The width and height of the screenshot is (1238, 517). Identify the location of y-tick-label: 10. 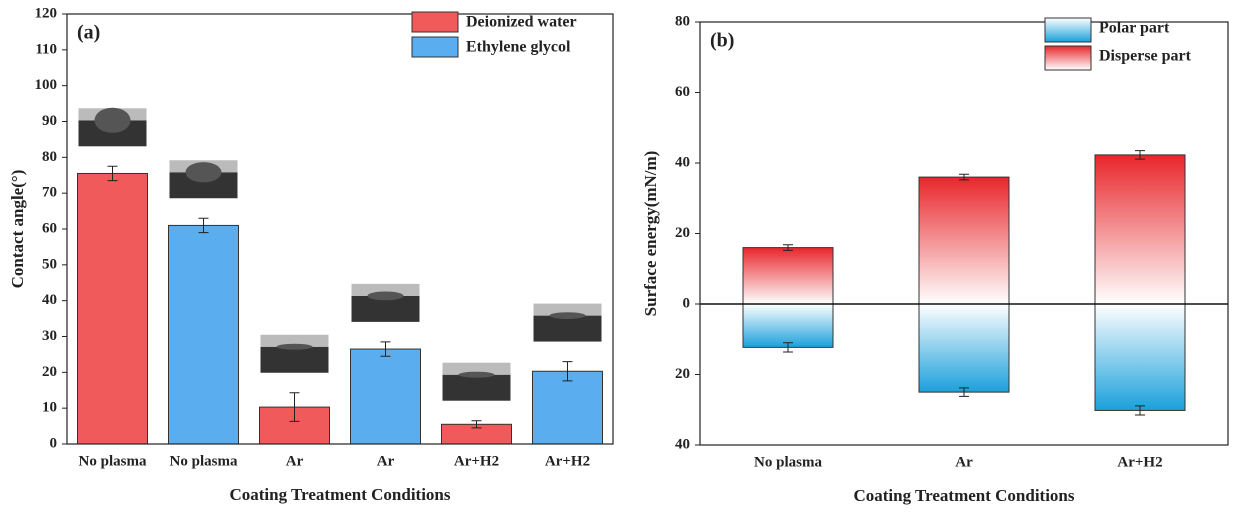
(49, 408).